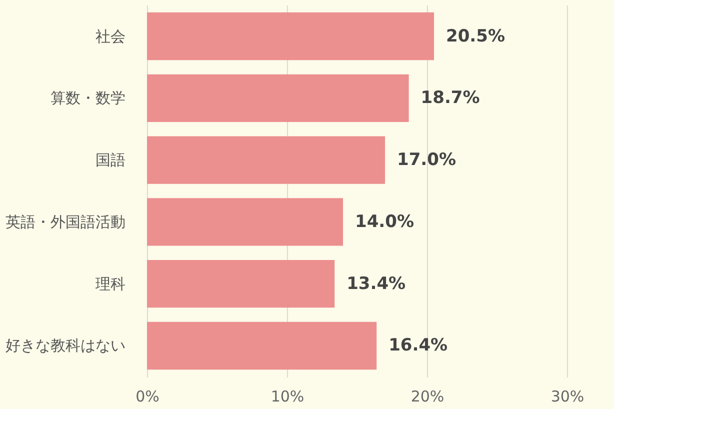  Describe the element at coordinates (287, 397) in the screenshot. I see `x-tick-label: 10%` at that location.